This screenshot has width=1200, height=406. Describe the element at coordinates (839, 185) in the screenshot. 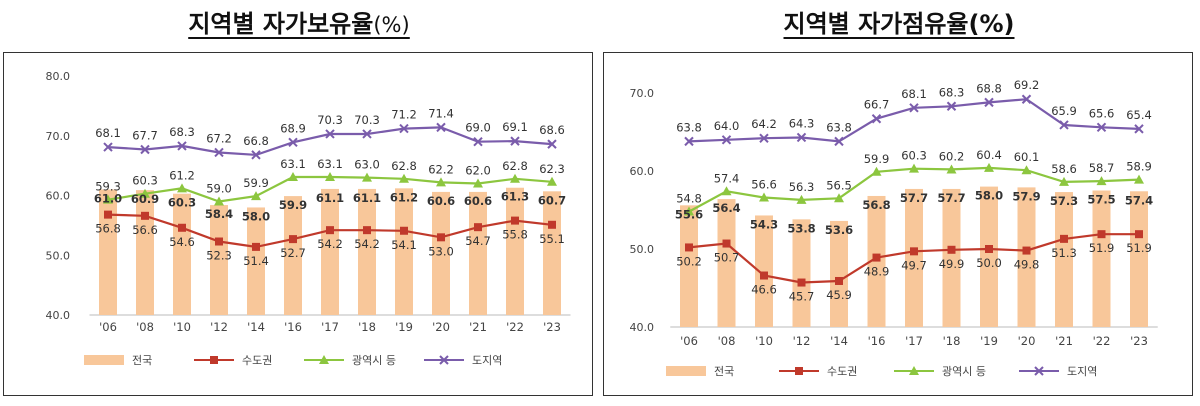

I see `data-label-metro: 56.5` at that location.